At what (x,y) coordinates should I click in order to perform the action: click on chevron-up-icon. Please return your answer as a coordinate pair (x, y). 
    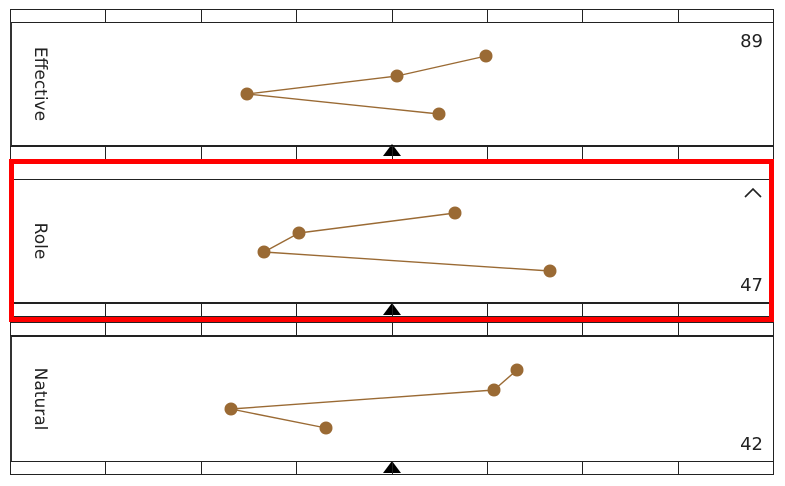
    Looking at the image, I should click on (753, 193).